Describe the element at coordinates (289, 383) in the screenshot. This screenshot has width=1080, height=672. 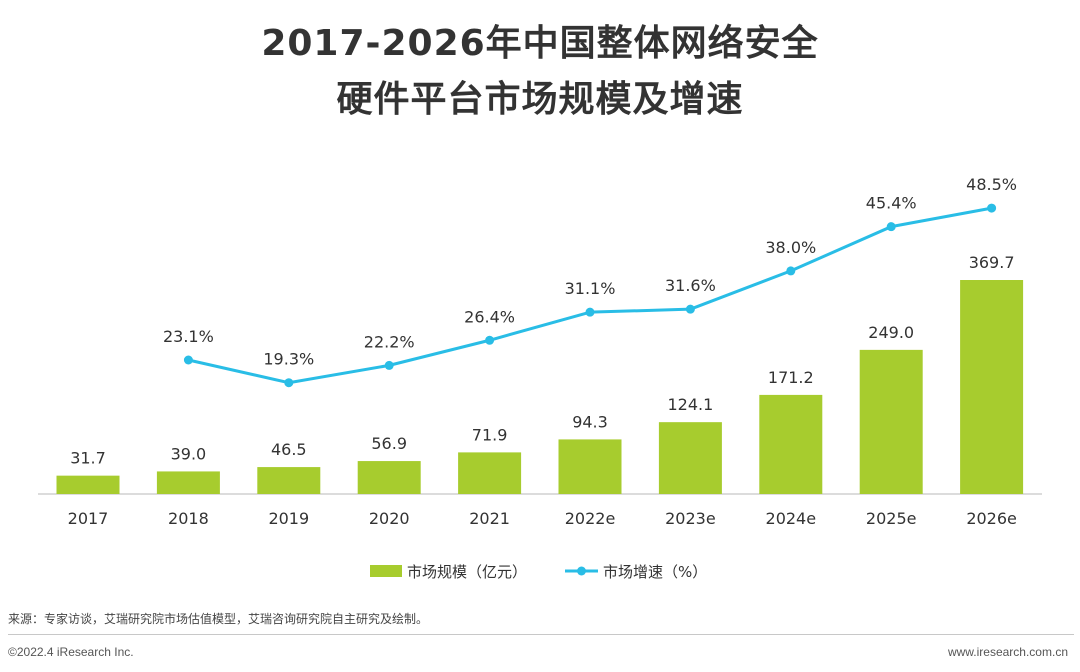
I see `growth-point-2019` at that location.